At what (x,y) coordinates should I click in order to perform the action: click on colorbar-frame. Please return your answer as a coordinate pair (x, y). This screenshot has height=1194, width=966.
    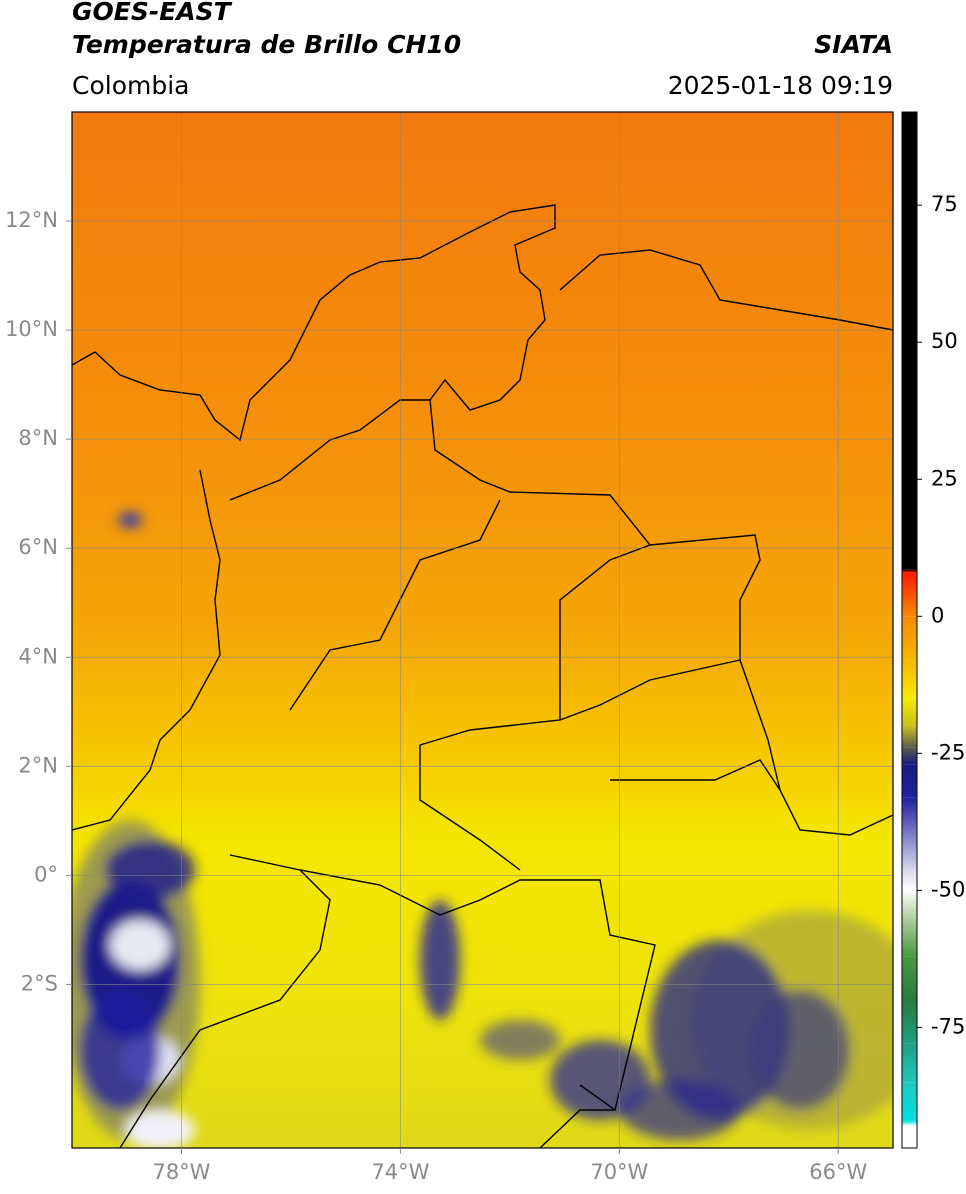
    Looking at the image, I should click on (909, 630).